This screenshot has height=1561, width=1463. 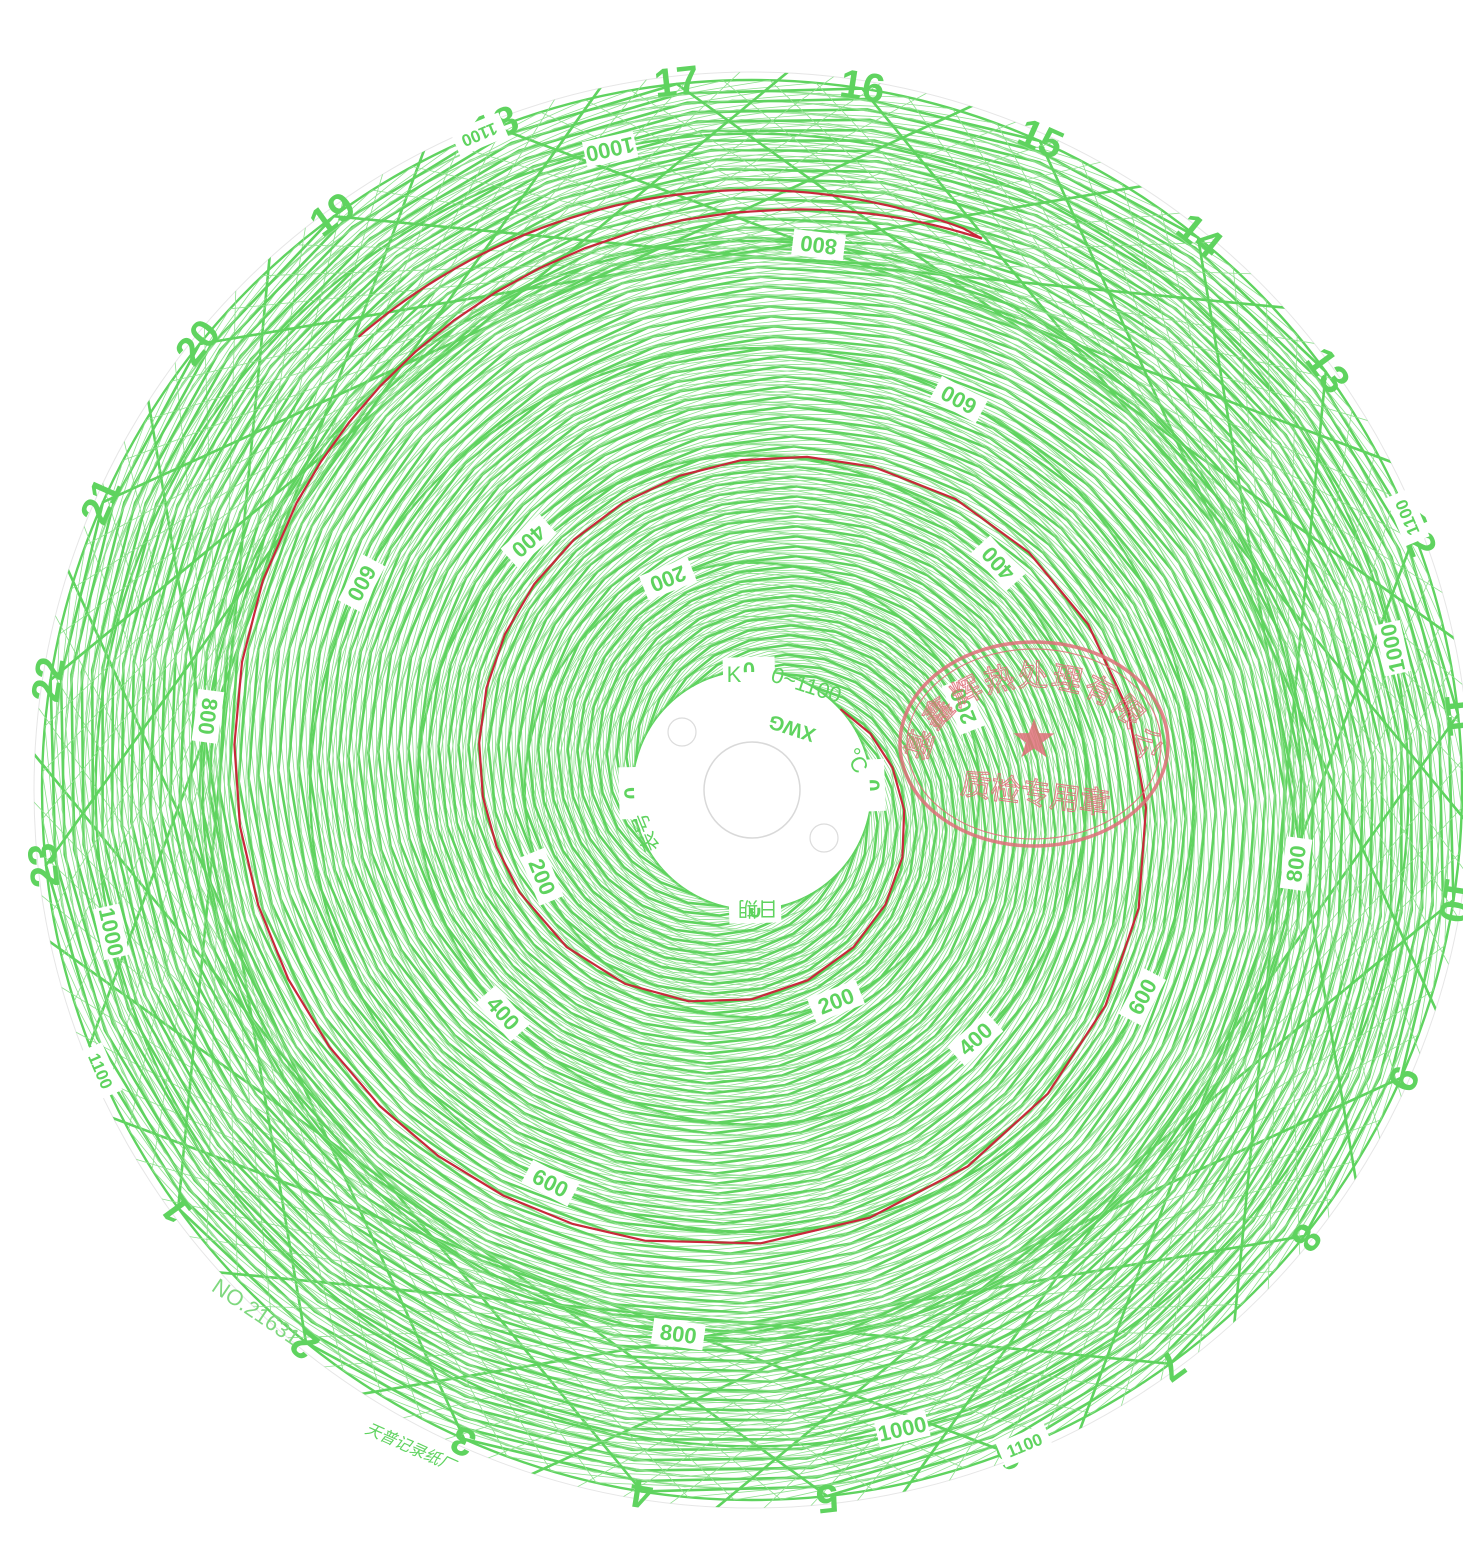 What do you see at coordinates (44, 865) in the screenshot?
I see `hour-label: 23` at bounding box center [44, 865].